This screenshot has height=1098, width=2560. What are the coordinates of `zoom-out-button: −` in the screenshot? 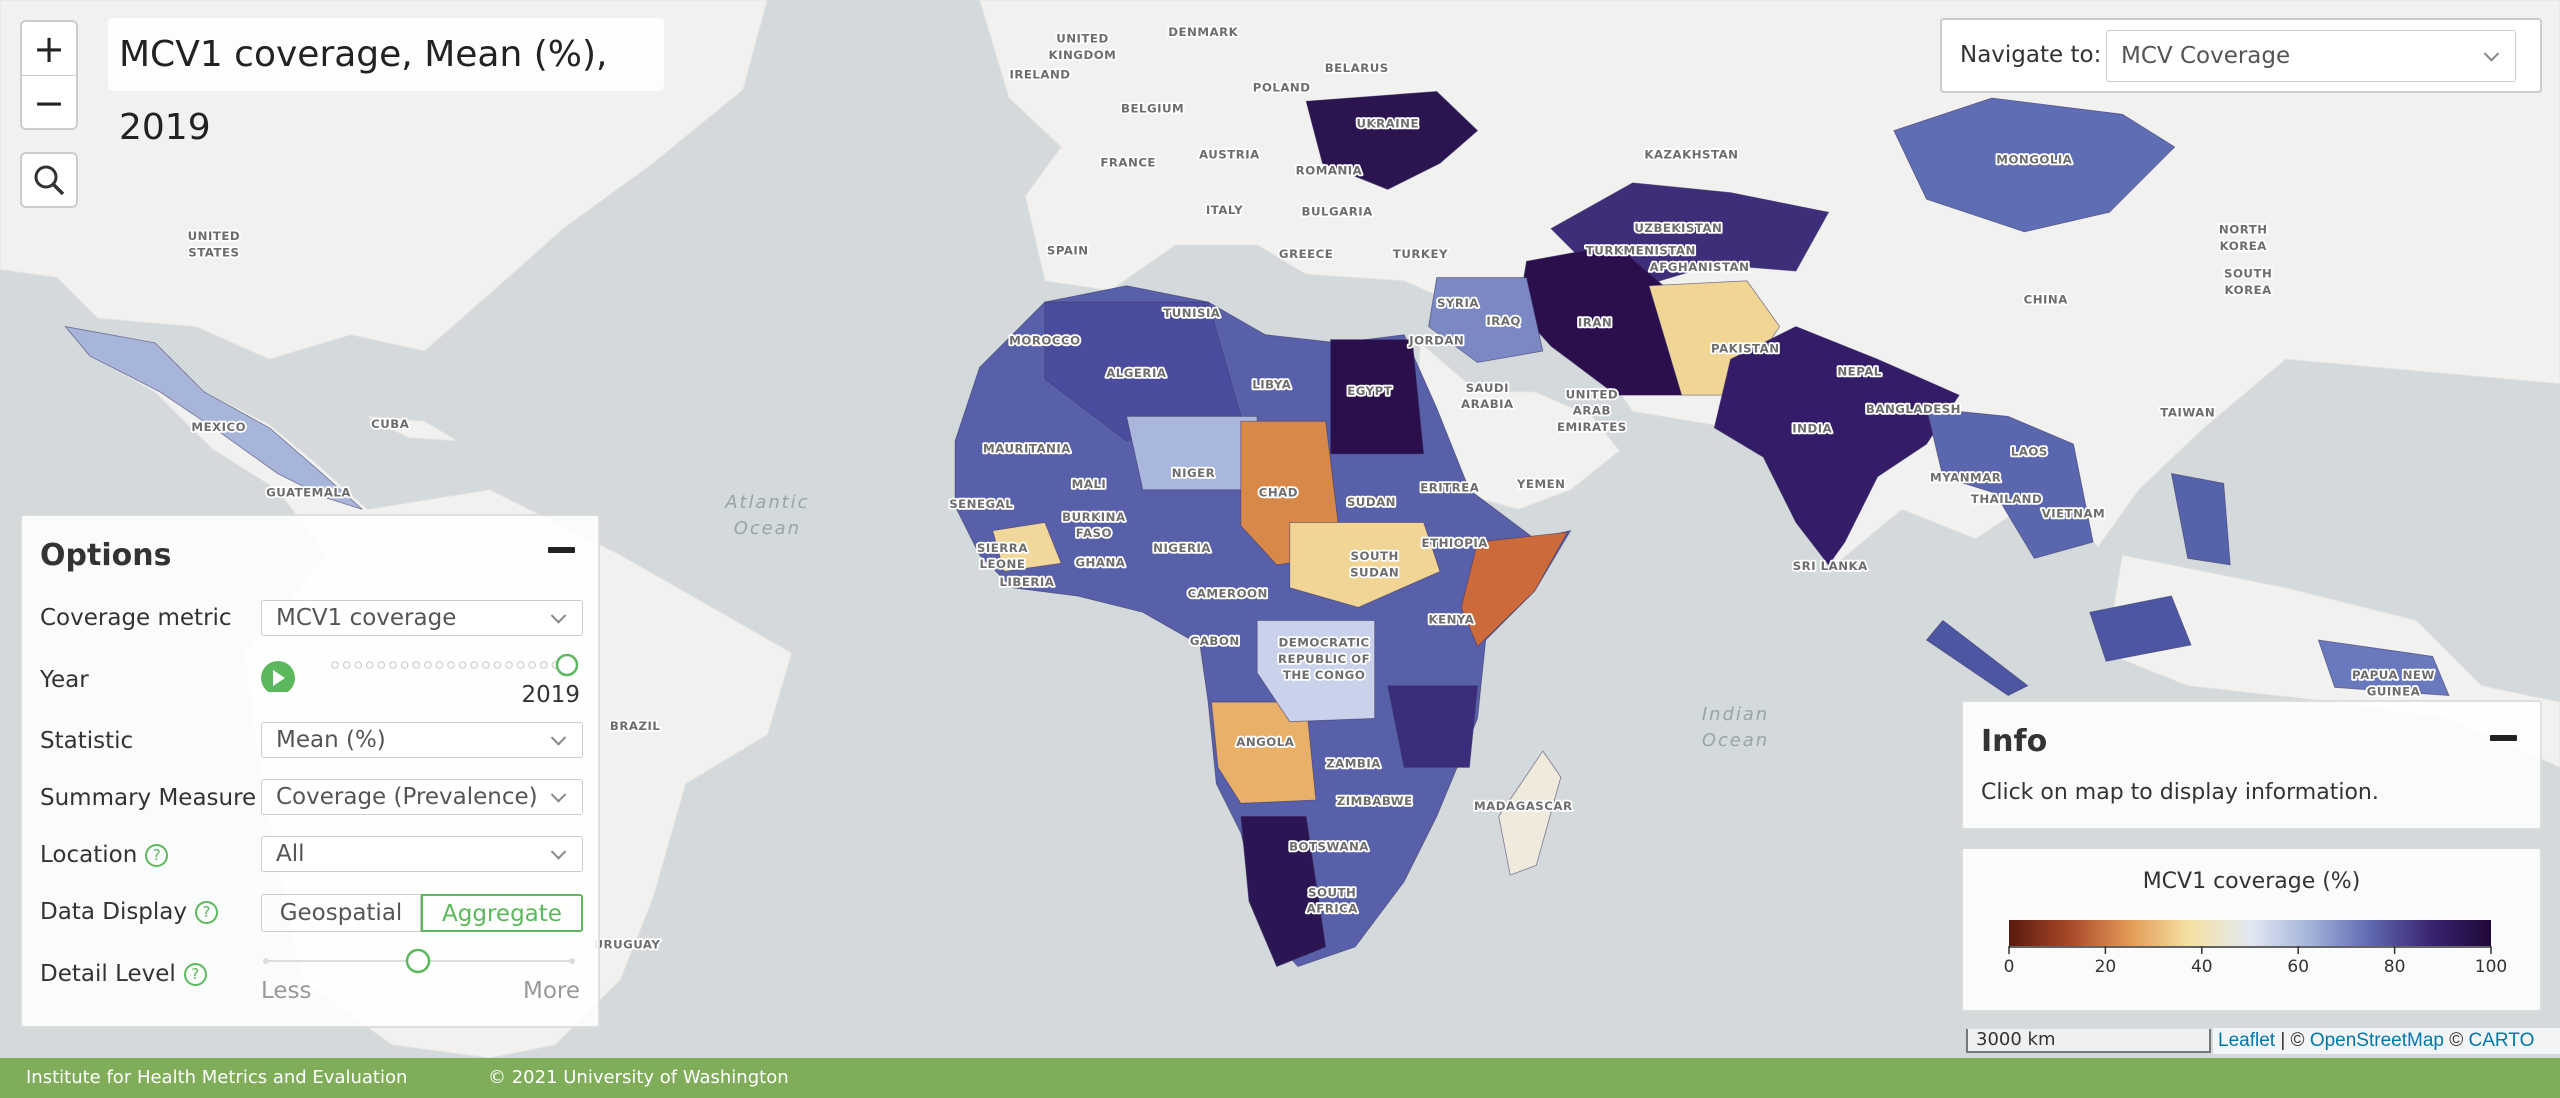 It's located at (49, 102).